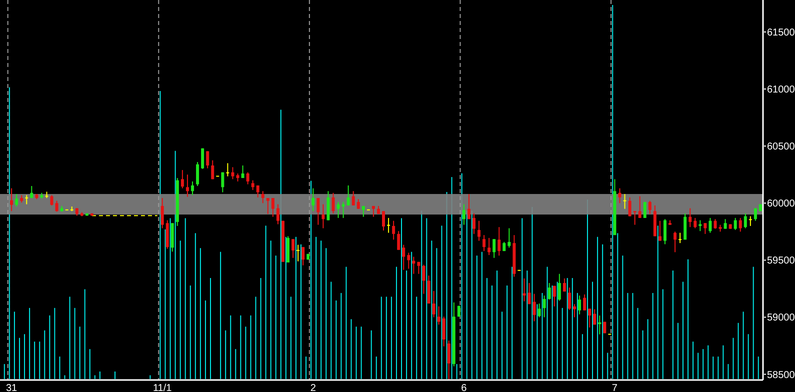 This screenshot has width=795, height=392. What do you see at coordinates (615, 387) in the screenshot?
I see `x-tick-label: 7` at bounding box center [615, 387].